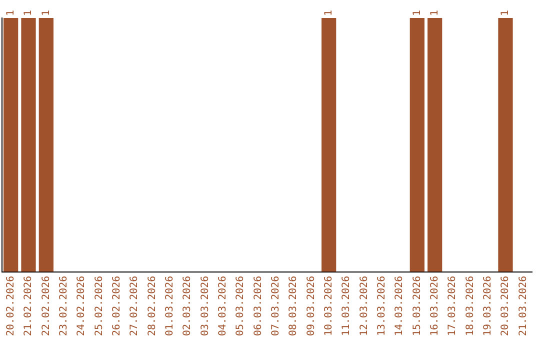 The image size is (540, 340). What do you see at coordinates (382, 306) in the screenshot?
I see `x-tick-label: 13.03.2026` at bounding box center [382, 306].